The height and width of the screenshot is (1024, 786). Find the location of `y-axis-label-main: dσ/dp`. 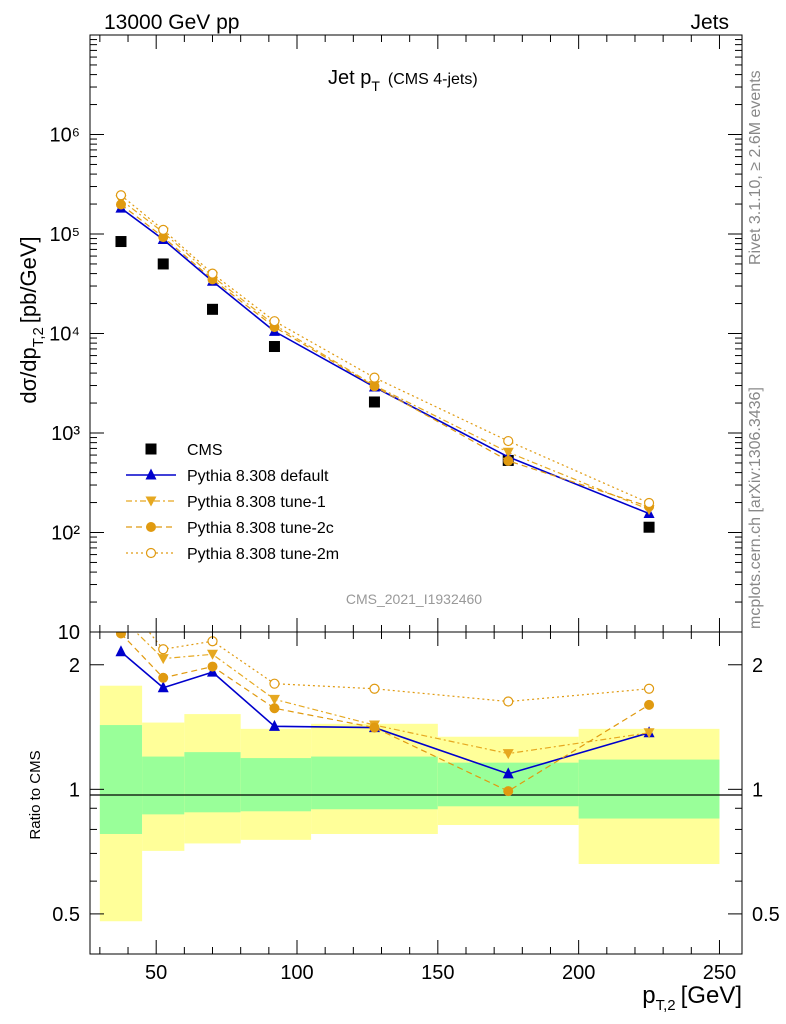

y-axis-label-main: dσ/dp is located at coordinates (28, 375).